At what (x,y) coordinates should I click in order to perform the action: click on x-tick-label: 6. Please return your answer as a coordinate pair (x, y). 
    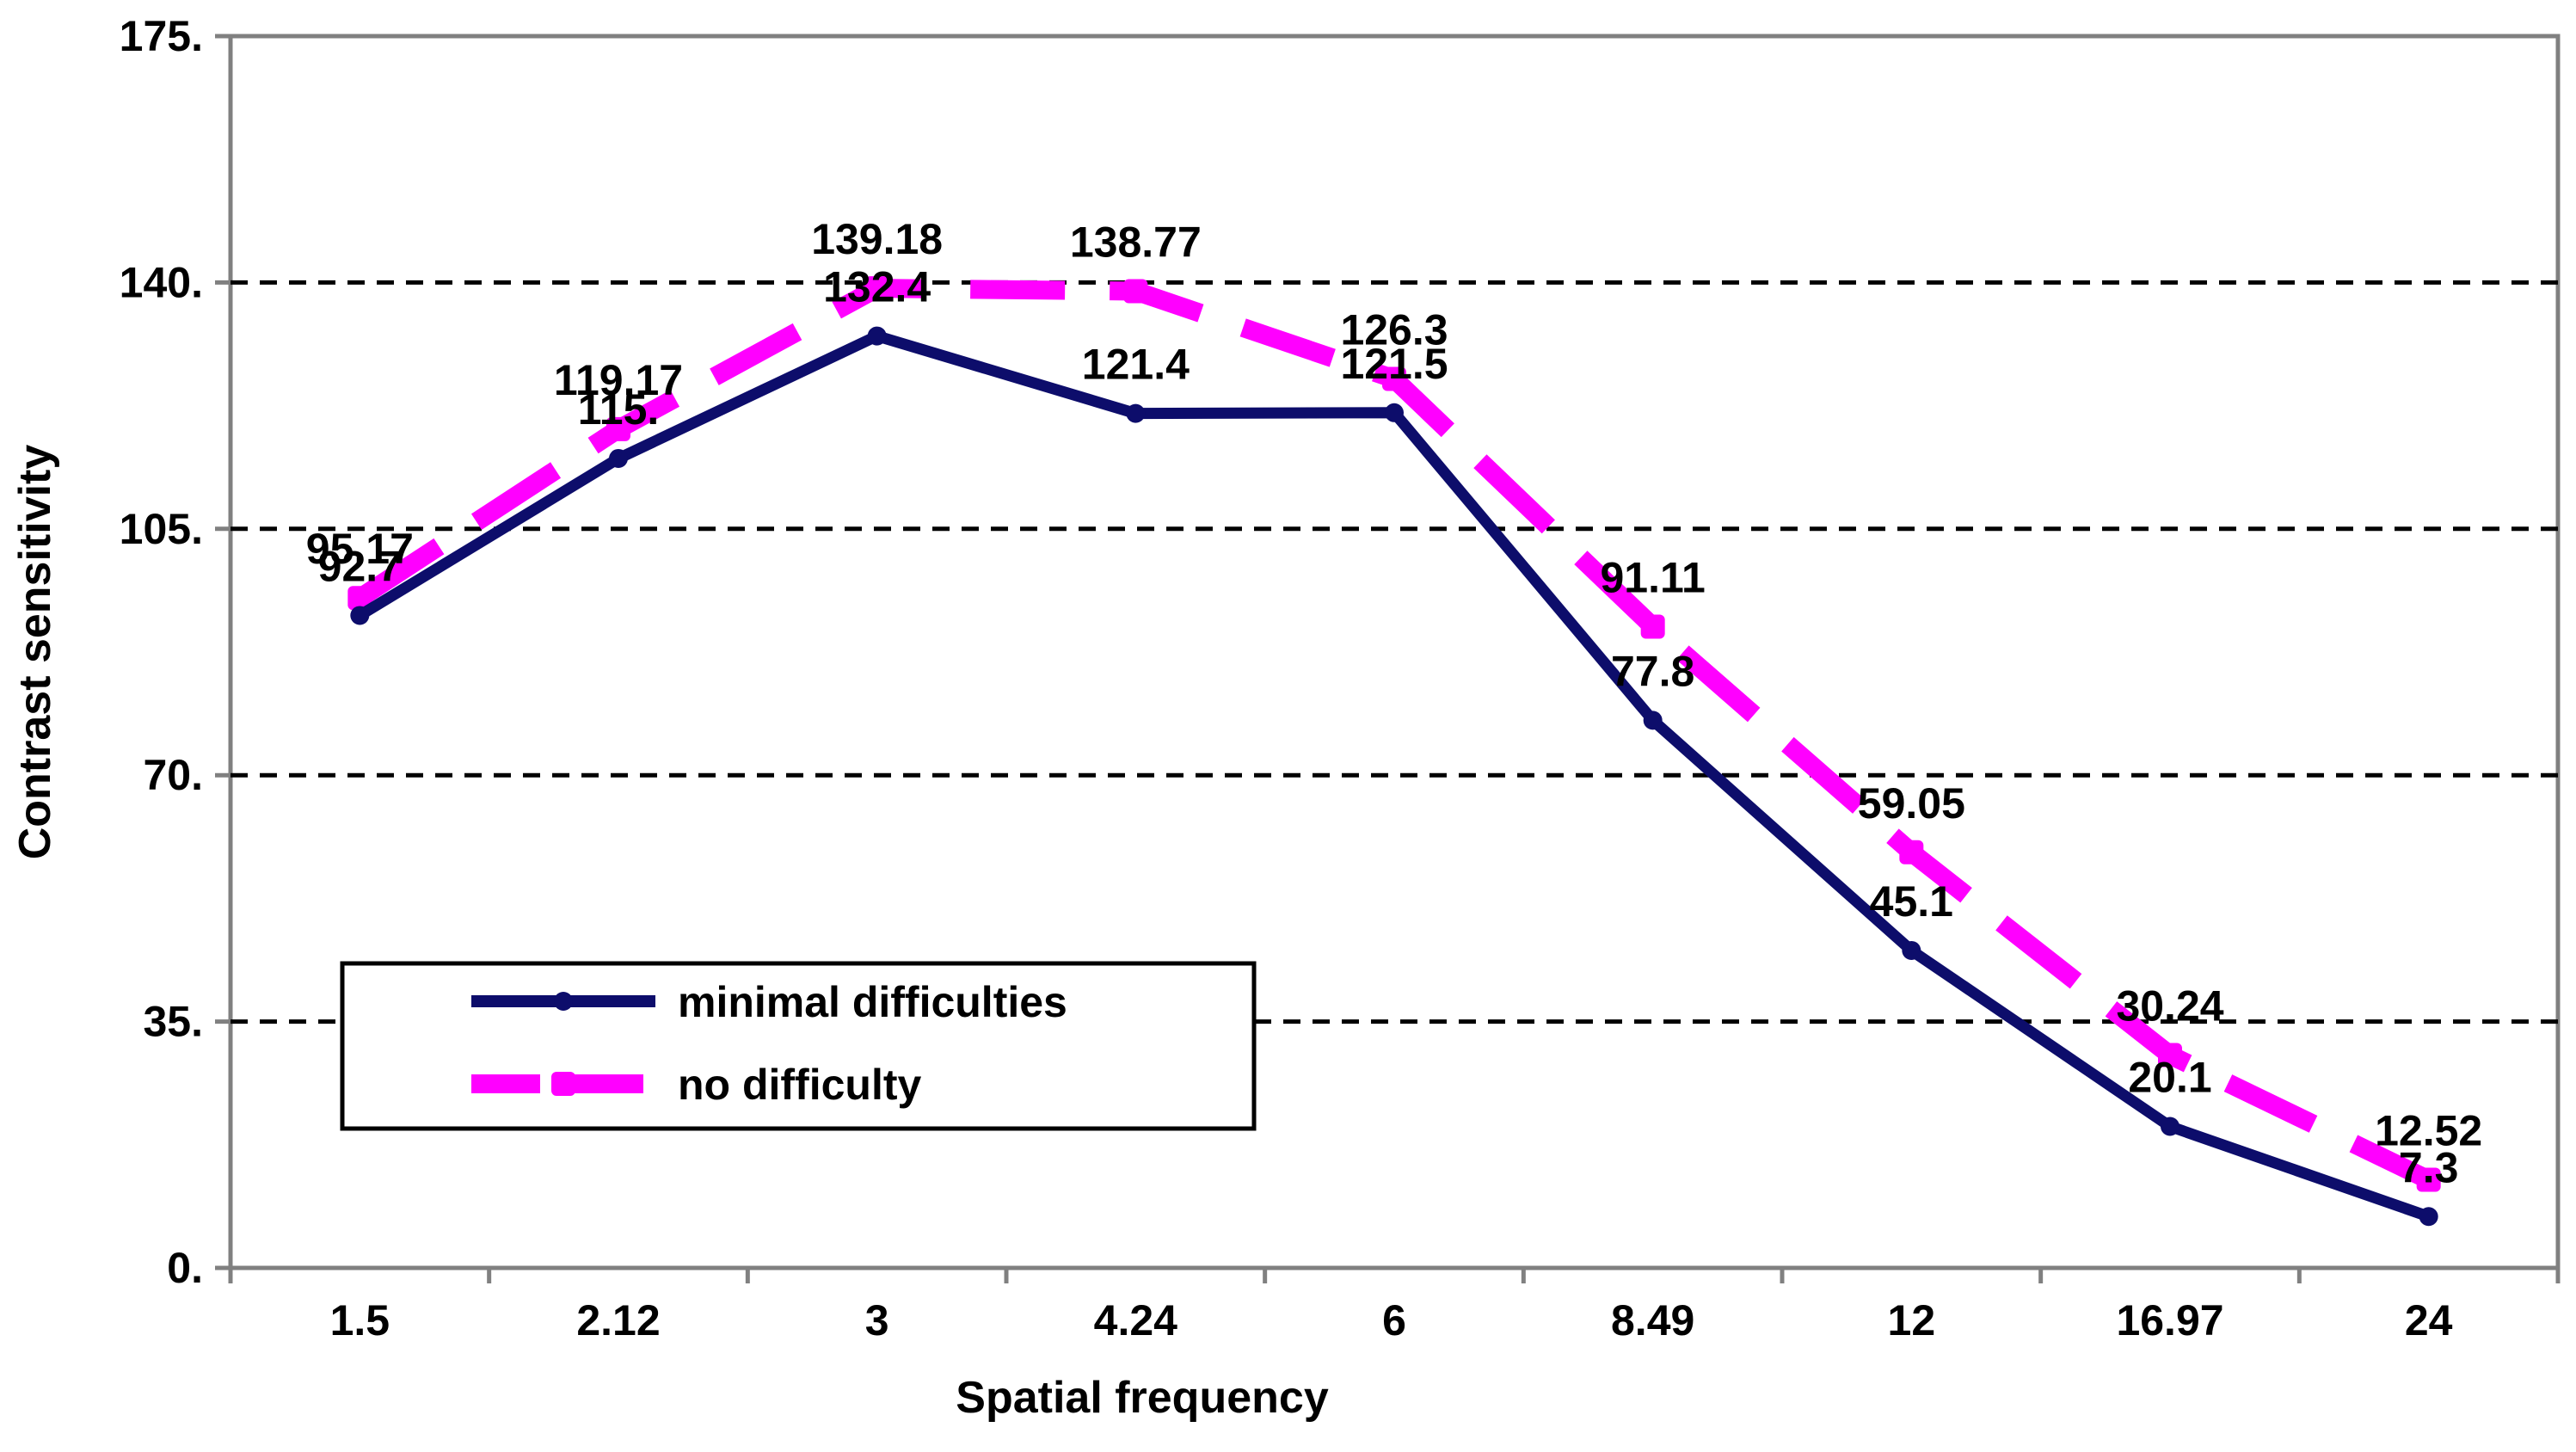
    Looking at the image, I should click on (1394, 1320).